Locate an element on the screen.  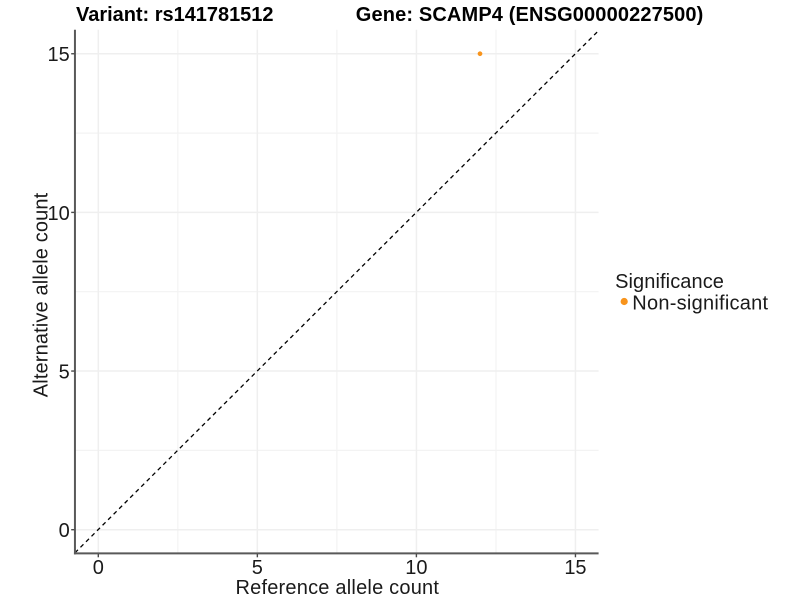
svg-text: Alternative allele count is located at coordinates (41, 294).